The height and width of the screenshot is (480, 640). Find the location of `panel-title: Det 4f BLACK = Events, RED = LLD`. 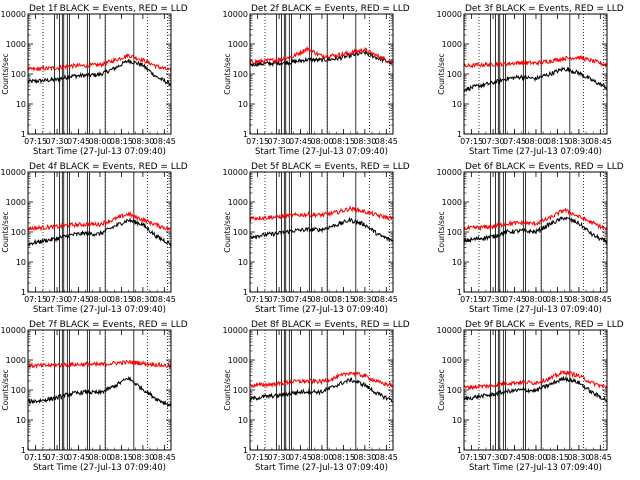

panel-title: Det 4f BLACK = Events, RED = LLD is located at coordinates (108, 167).